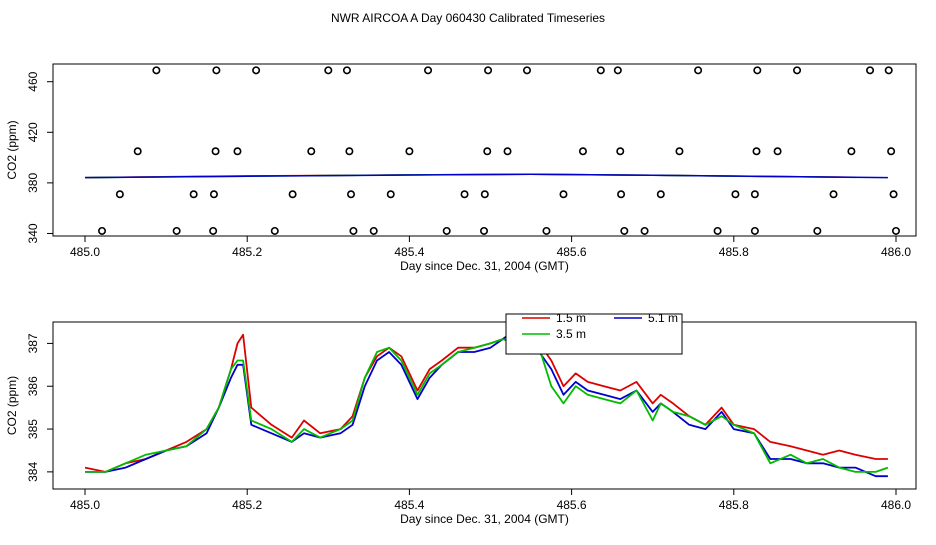 The height and width of the screenshot is (545, 936). Describe the element at coordinates (33, 81) in the screenshot. I see `y-tick-label: 460` at that location.